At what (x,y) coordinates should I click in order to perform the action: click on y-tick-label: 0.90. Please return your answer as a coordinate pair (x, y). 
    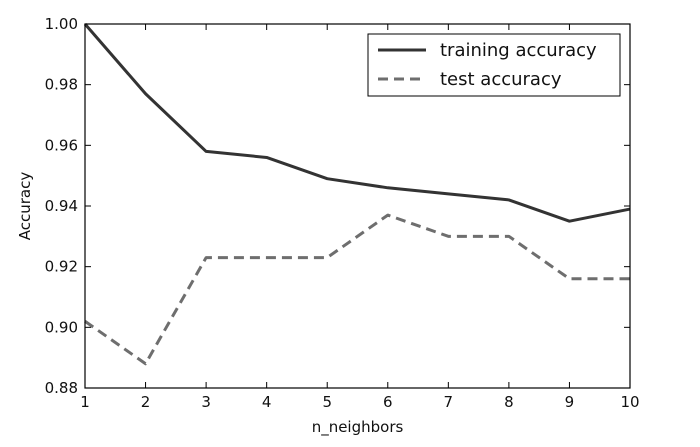
    Looking at the image, I should click on (61, 327).